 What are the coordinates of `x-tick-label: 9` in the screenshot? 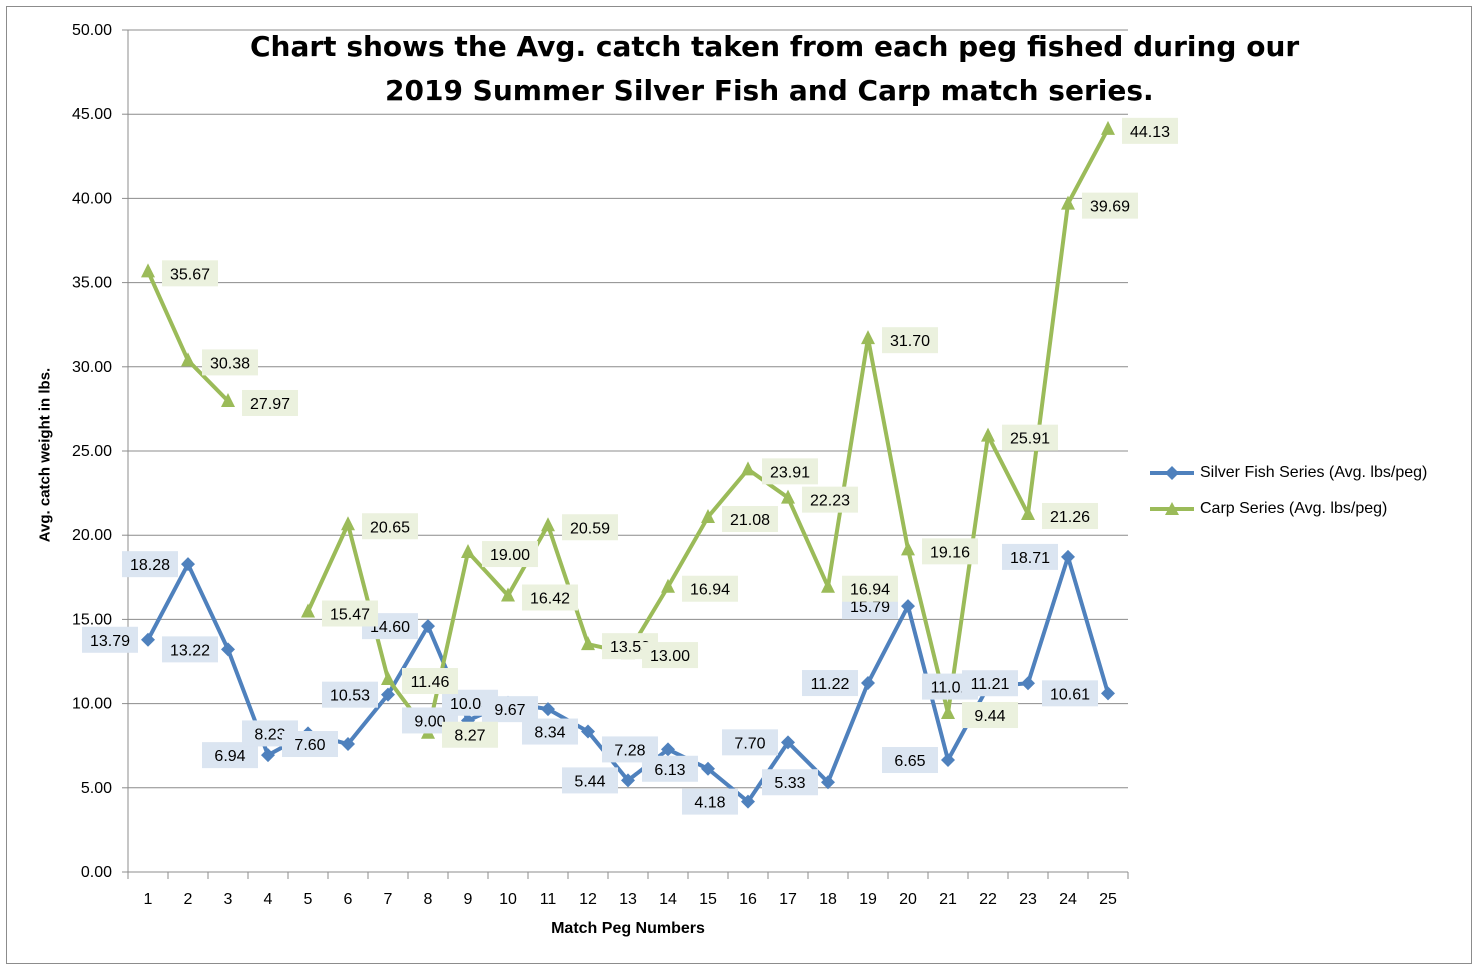 It's located at (468, 899).